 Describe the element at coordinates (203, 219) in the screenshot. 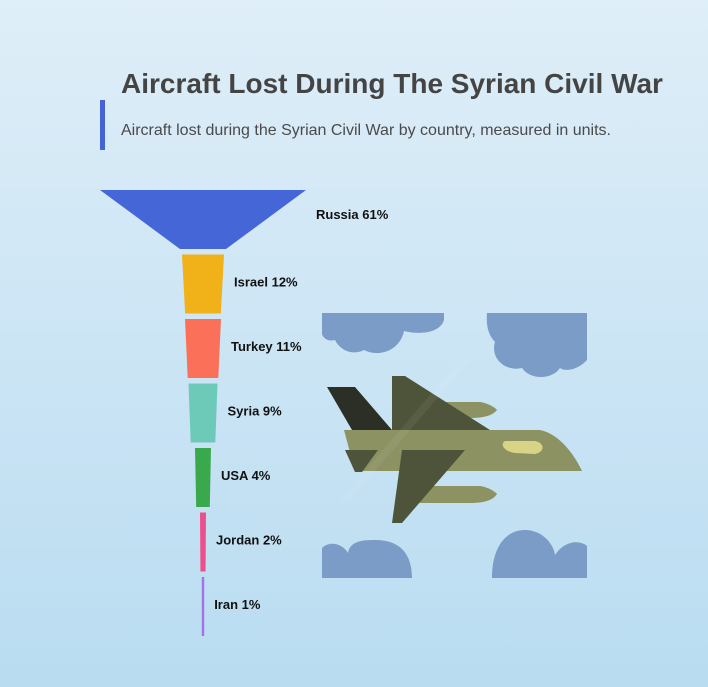

I see `funnel-segment-russia` at that location.